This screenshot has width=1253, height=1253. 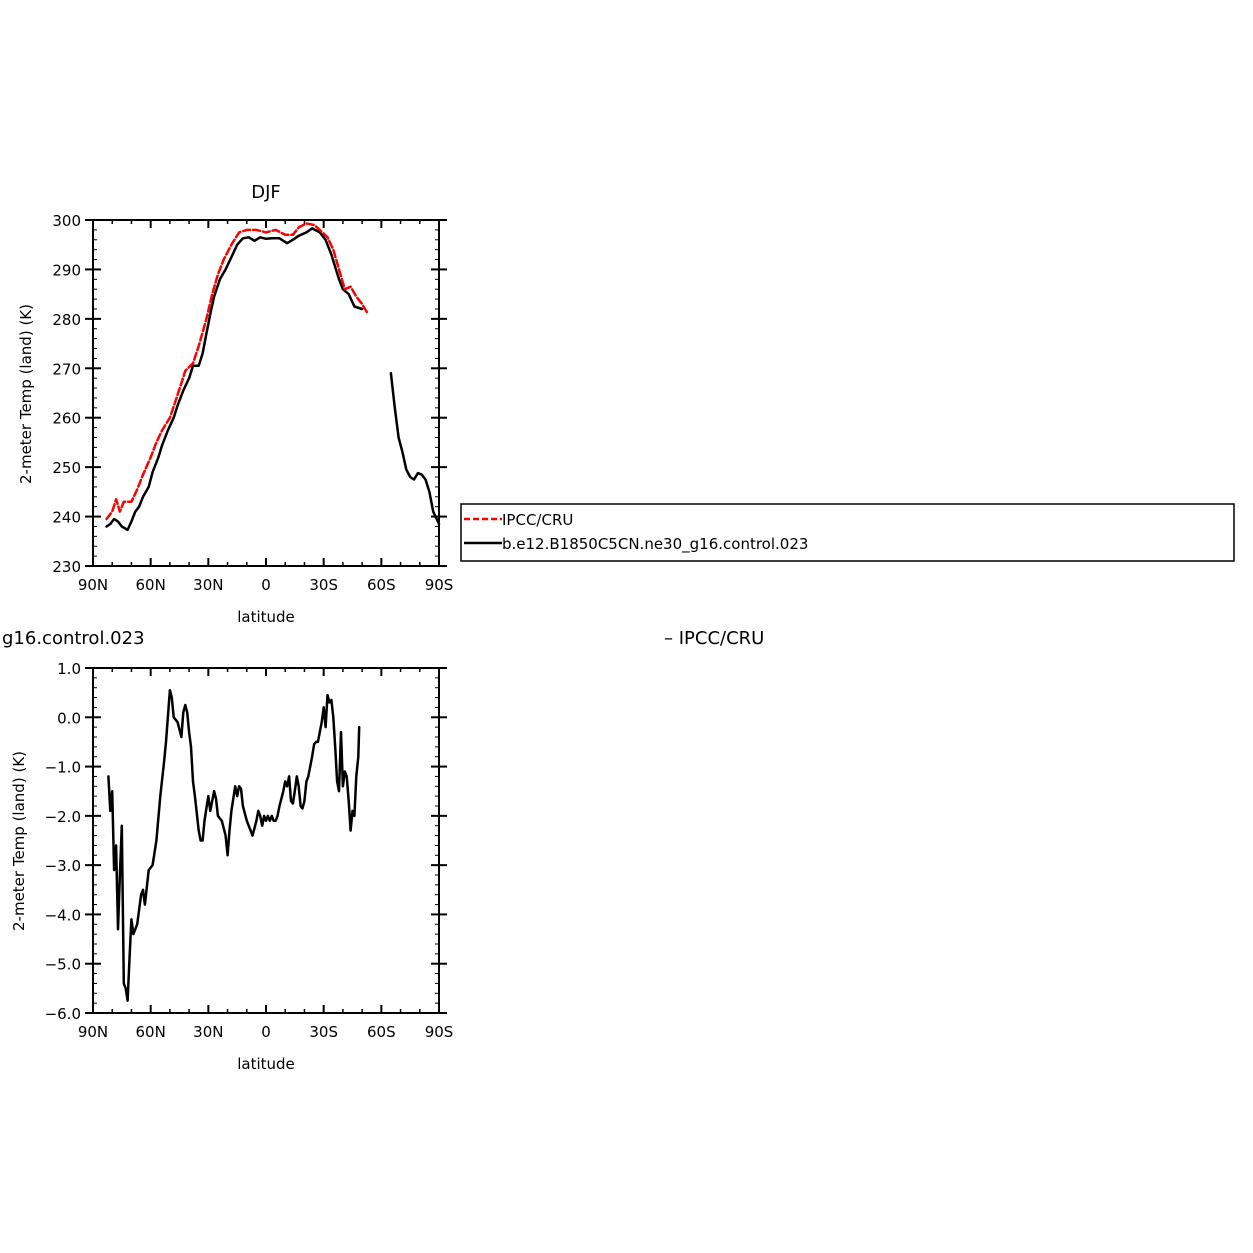 What do you see at coordinates (151, 585) in the screenshot?
I see `panel1-x-tick-label: 60N` at bounding box center [151, 585].